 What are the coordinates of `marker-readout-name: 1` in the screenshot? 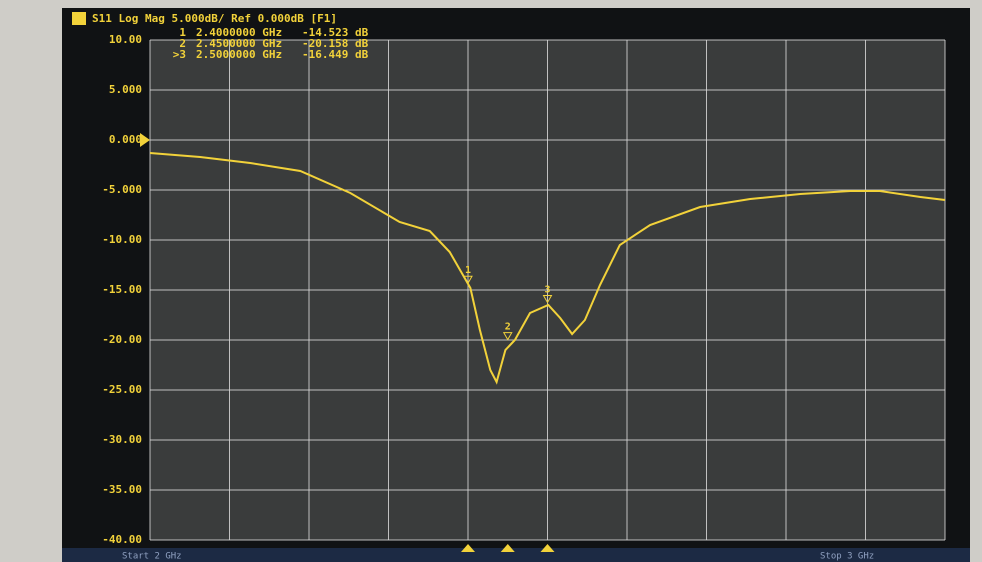 It's located at (182, 32).